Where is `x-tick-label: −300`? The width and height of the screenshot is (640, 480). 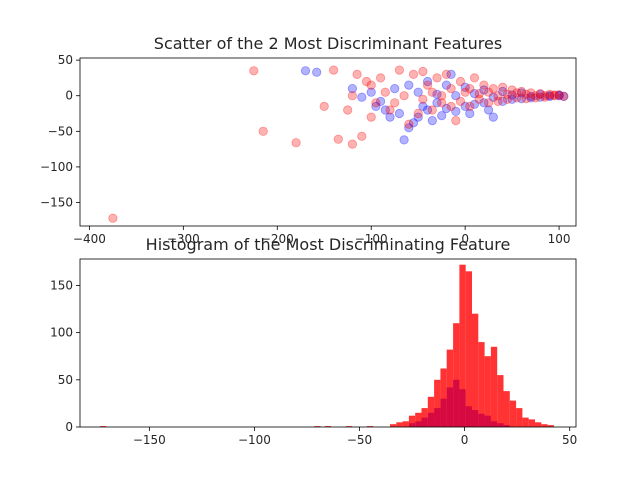 x-tick-label: −300 is located at coordinates (183, 239).